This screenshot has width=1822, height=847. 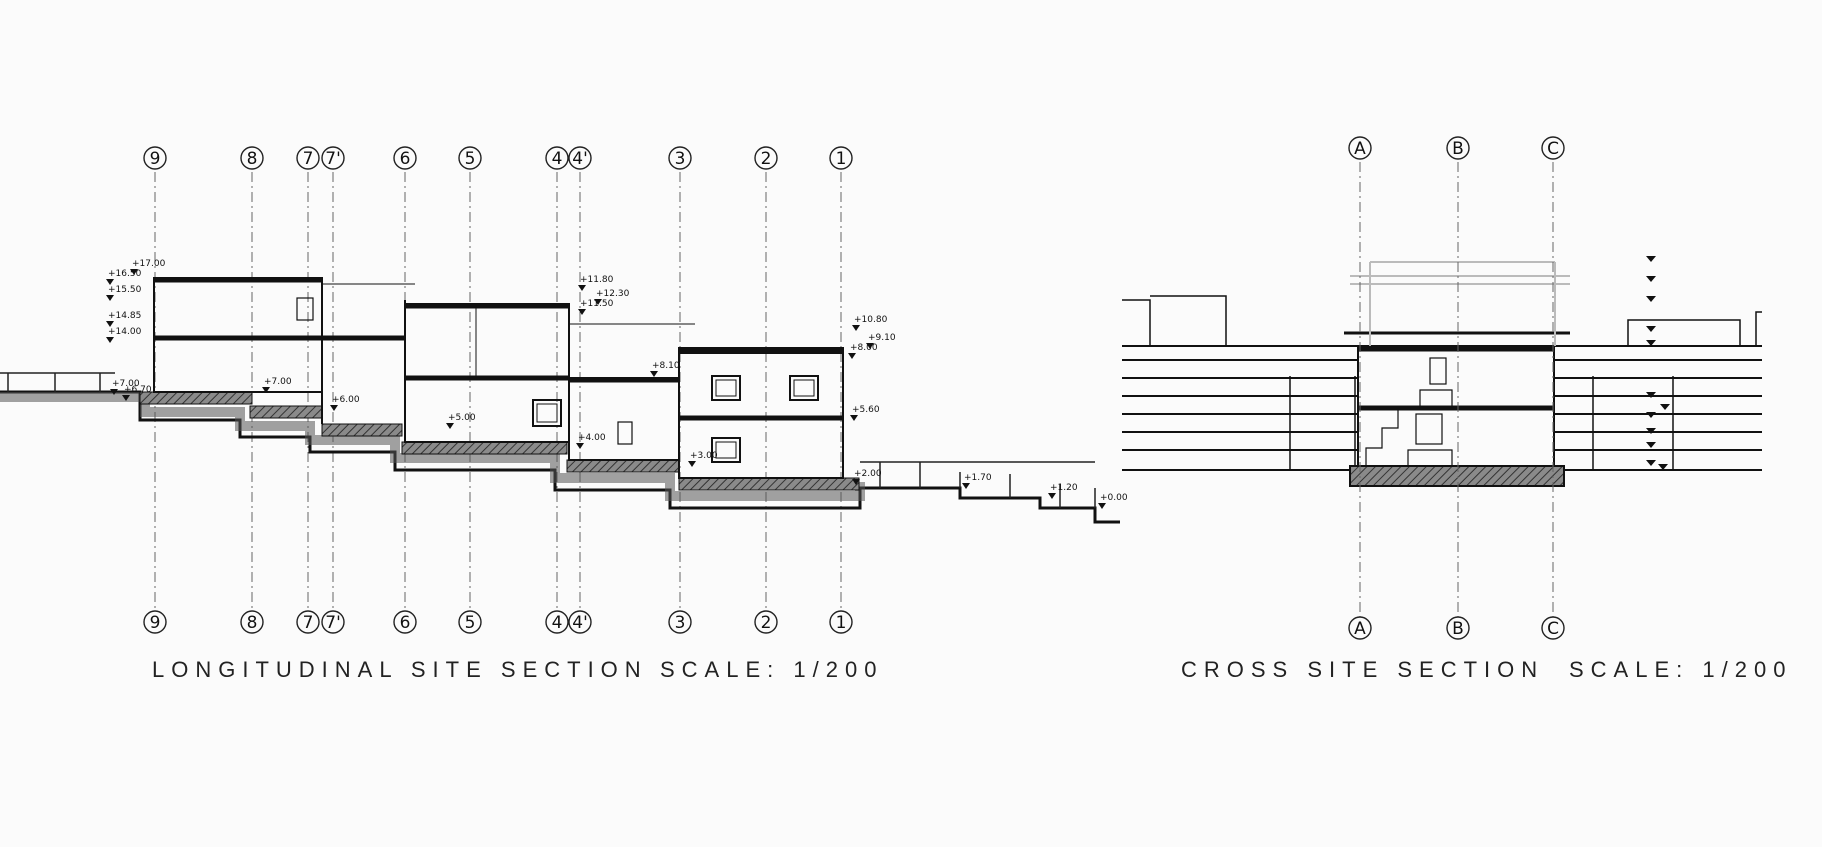 I want to click on axis-bubble-bottom-label: B, so click(x=1458, y=629).